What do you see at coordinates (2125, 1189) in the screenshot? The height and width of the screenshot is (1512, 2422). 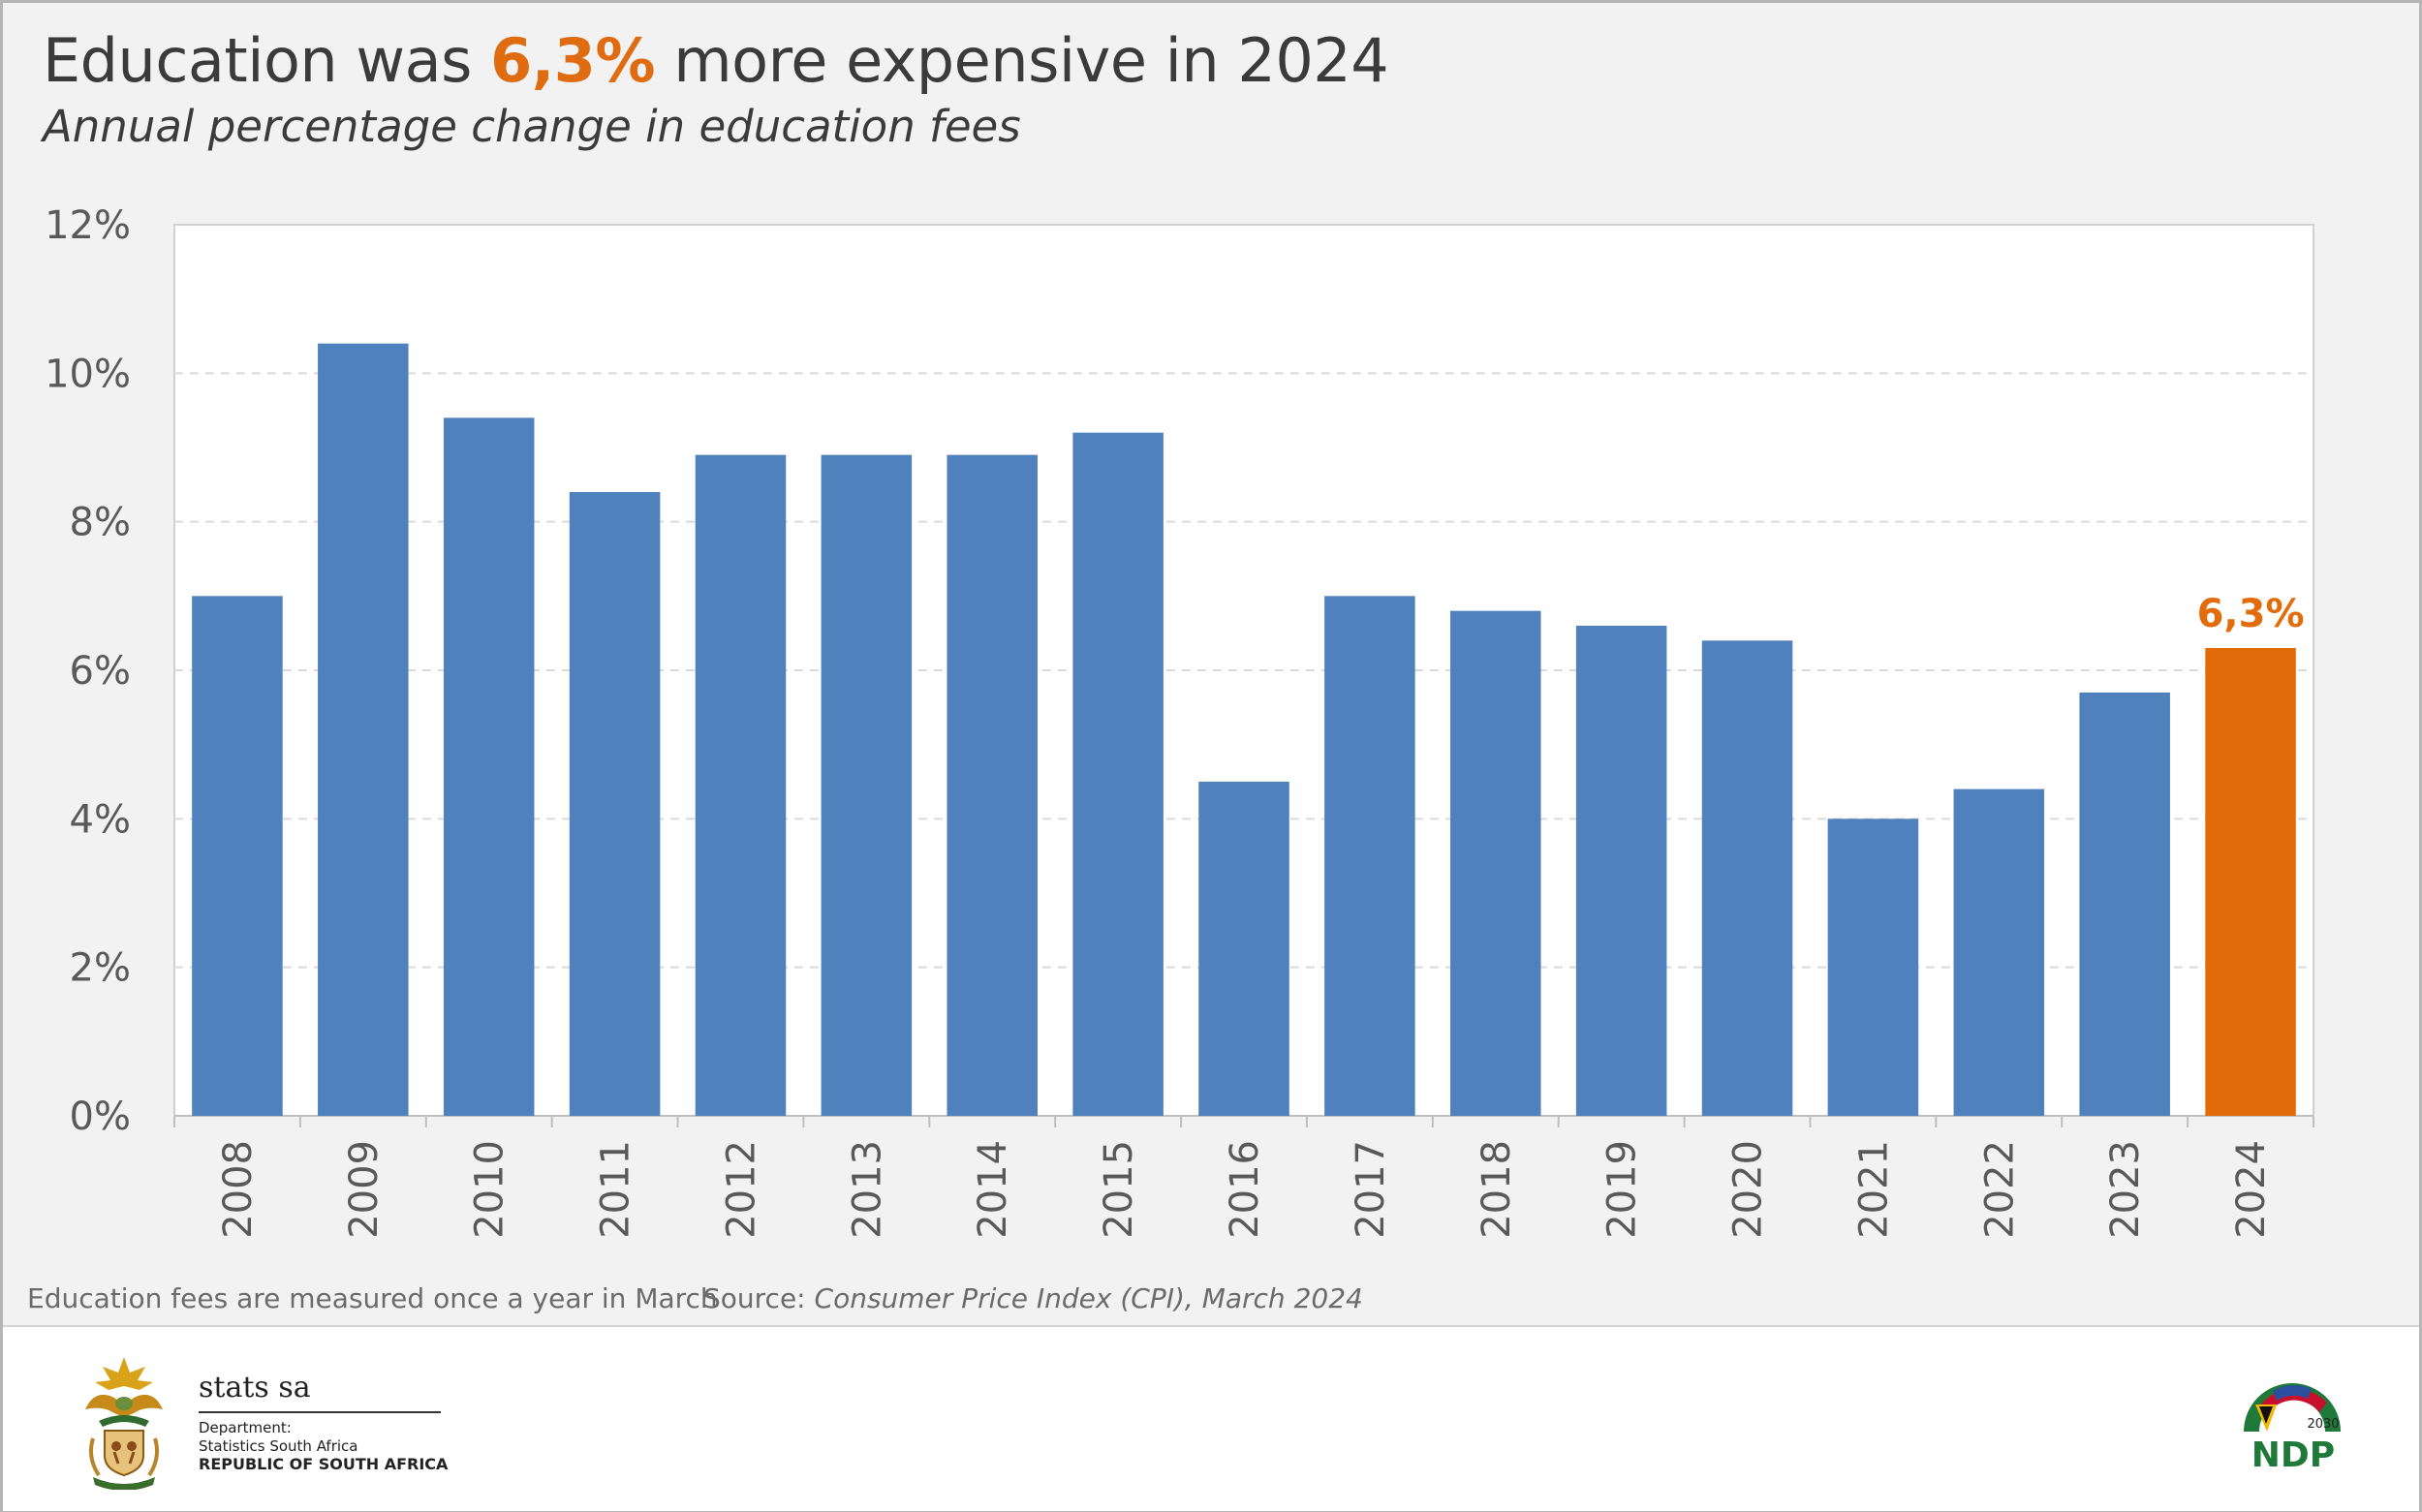 I see `x-tick-label: 2023` at bounding box center [2125, 1189].